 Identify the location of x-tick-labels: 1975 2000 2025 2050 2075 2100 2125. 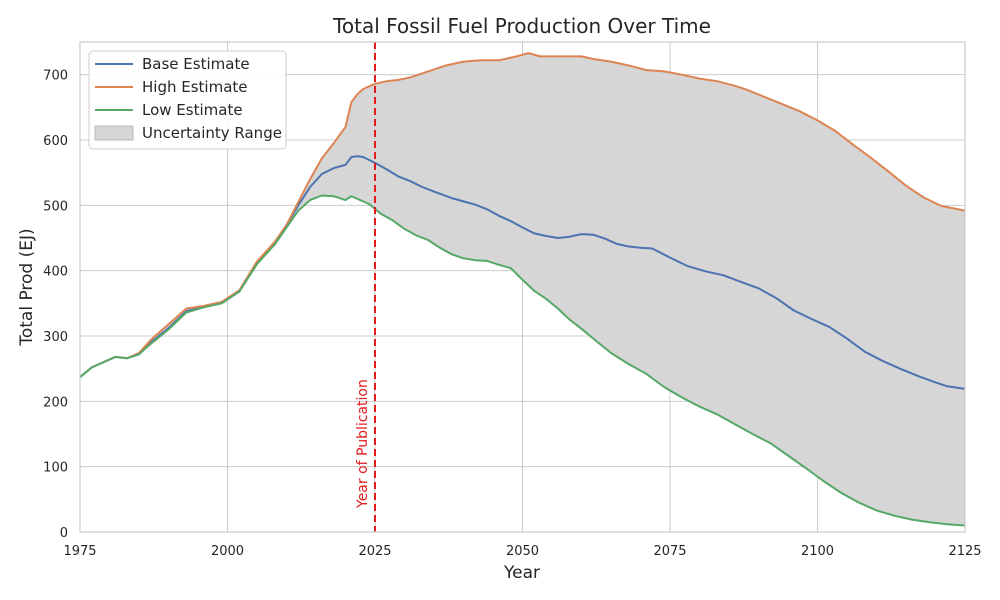
(522, 551).